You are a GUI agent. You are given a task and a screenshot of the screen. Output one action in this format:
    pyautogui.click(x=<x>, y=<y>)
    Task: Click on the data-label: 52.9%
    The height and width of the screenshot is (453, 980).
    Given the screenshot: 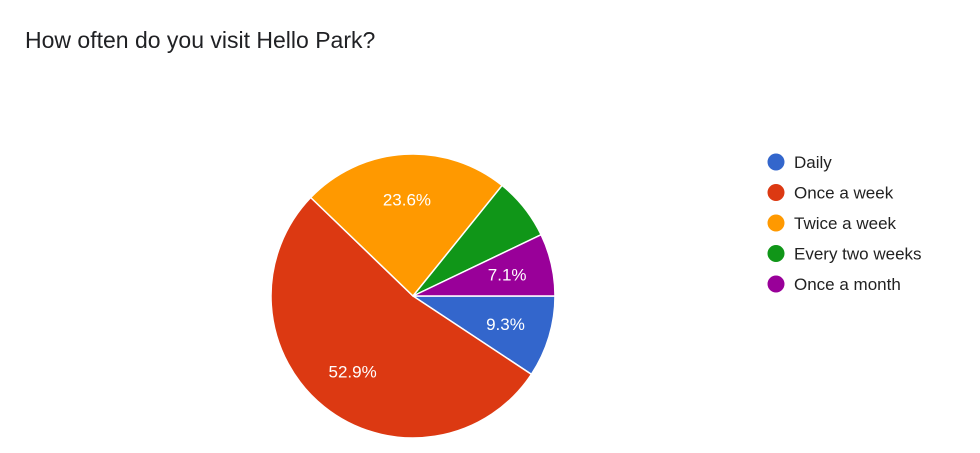 What is the action you would take?
    pyautogui.click(x=353, y=371)
    